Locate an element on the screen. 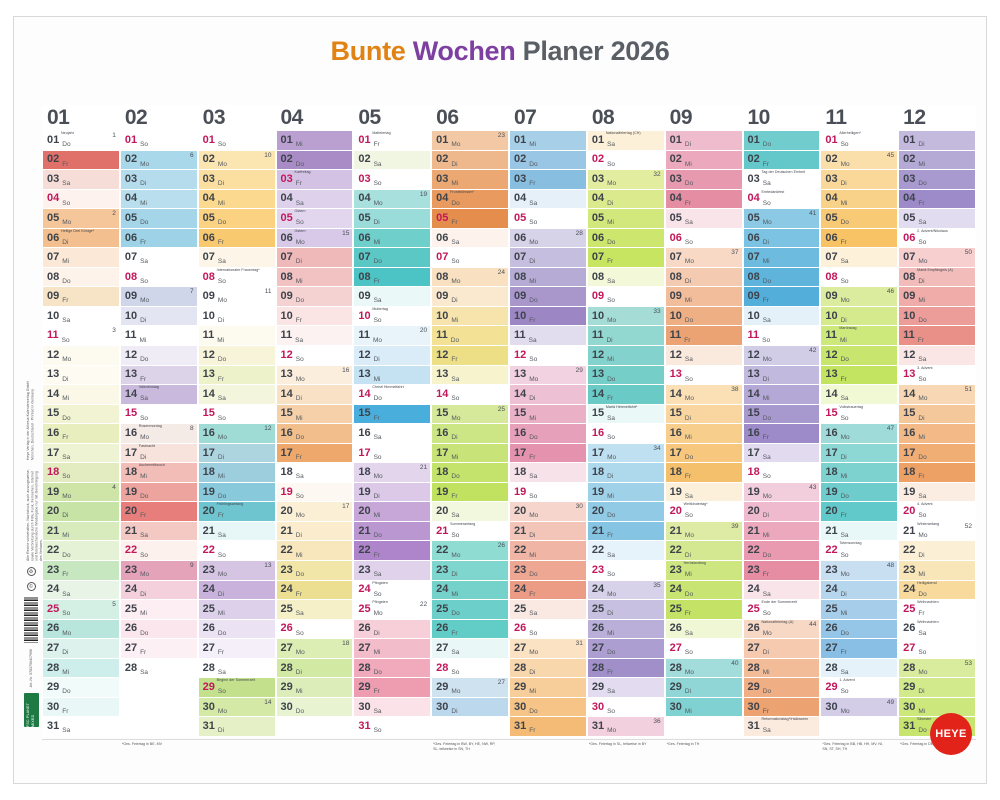 The width and height of the screenshot is (1000, 800). day-cell: 17 Di is located at coordinates (859, 453).